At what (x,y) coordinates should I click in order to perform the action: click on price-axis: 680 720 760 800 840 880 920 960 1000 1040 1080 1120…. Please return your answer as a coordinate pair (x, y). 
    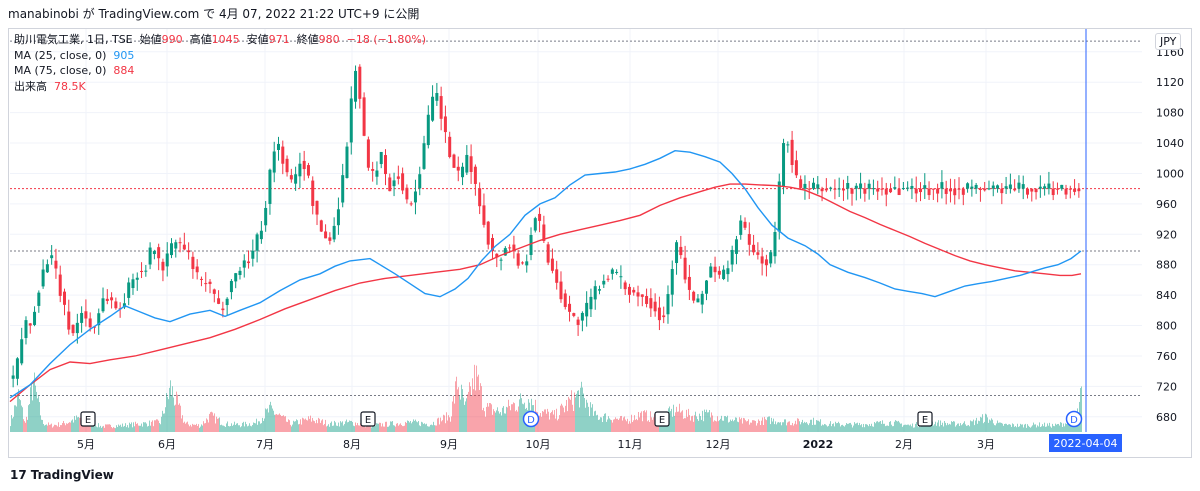
    Looking at the image, I should click on (1170, 235).